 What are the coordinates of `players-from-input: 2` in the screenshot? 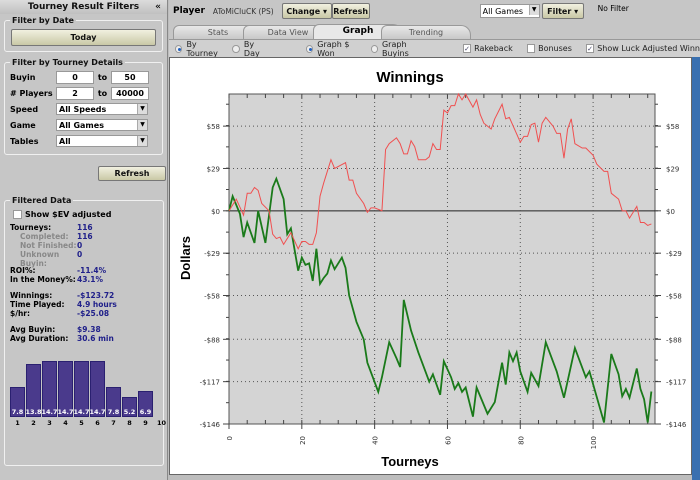 It's located at (75, 93).